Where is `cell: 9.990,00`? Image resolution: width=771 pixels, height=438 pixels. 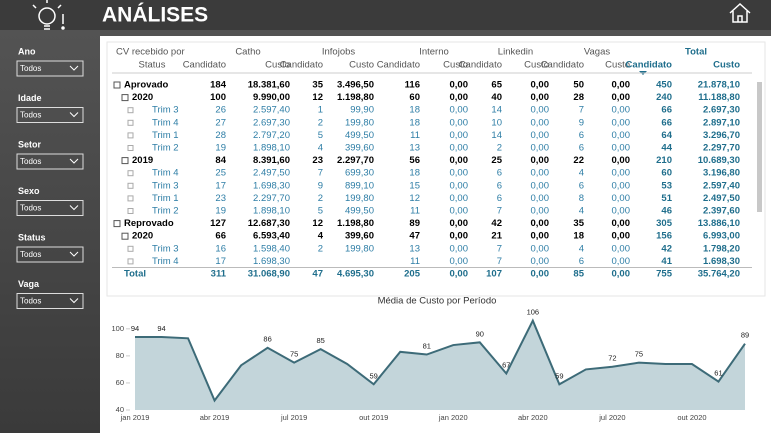
cell: 9.990,00 is located at coordinates (271, 97).